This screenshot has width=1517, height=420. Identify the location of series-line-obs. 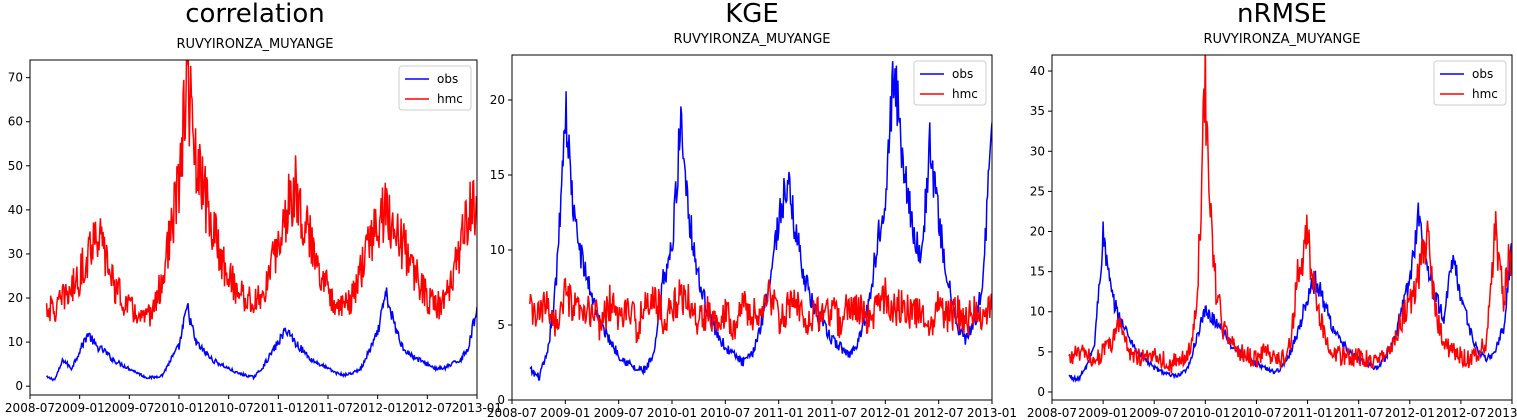
(261, 334).